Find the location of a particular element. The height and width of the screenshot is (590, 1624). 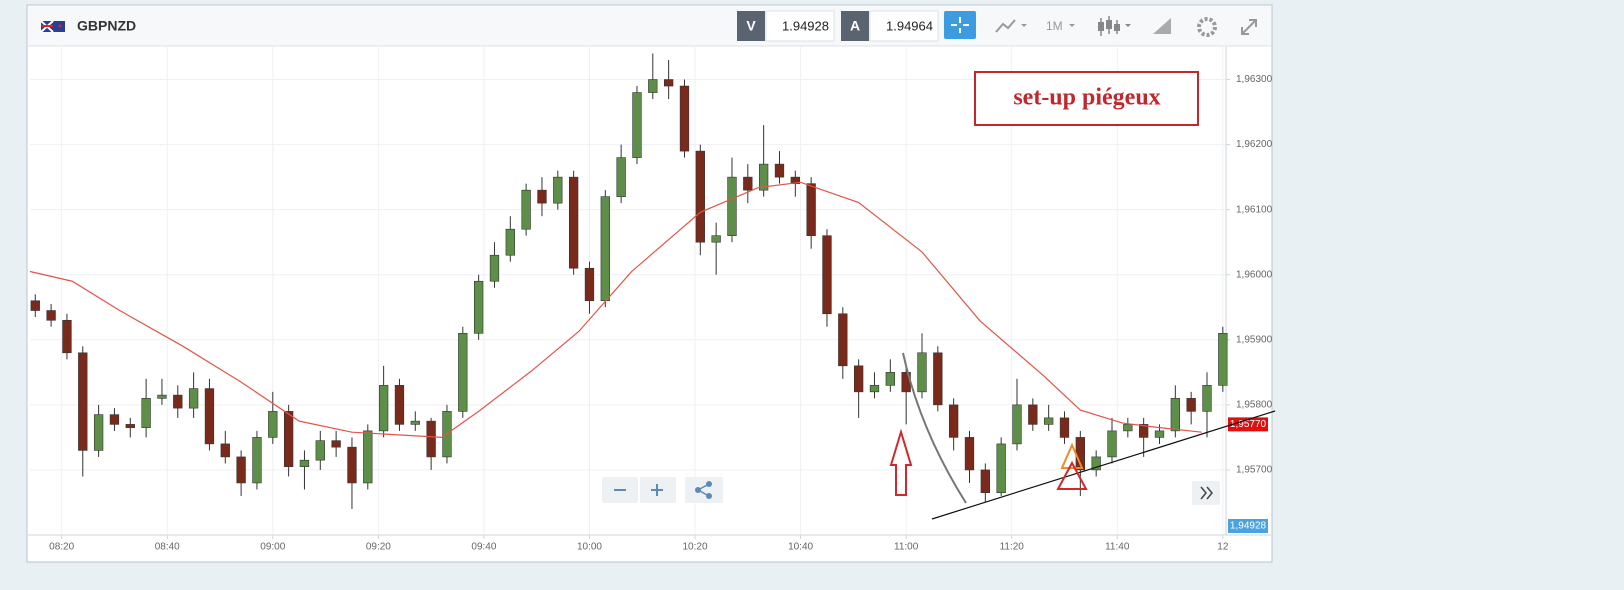

timeframe: 1M is located at coordinates (1054, 26).